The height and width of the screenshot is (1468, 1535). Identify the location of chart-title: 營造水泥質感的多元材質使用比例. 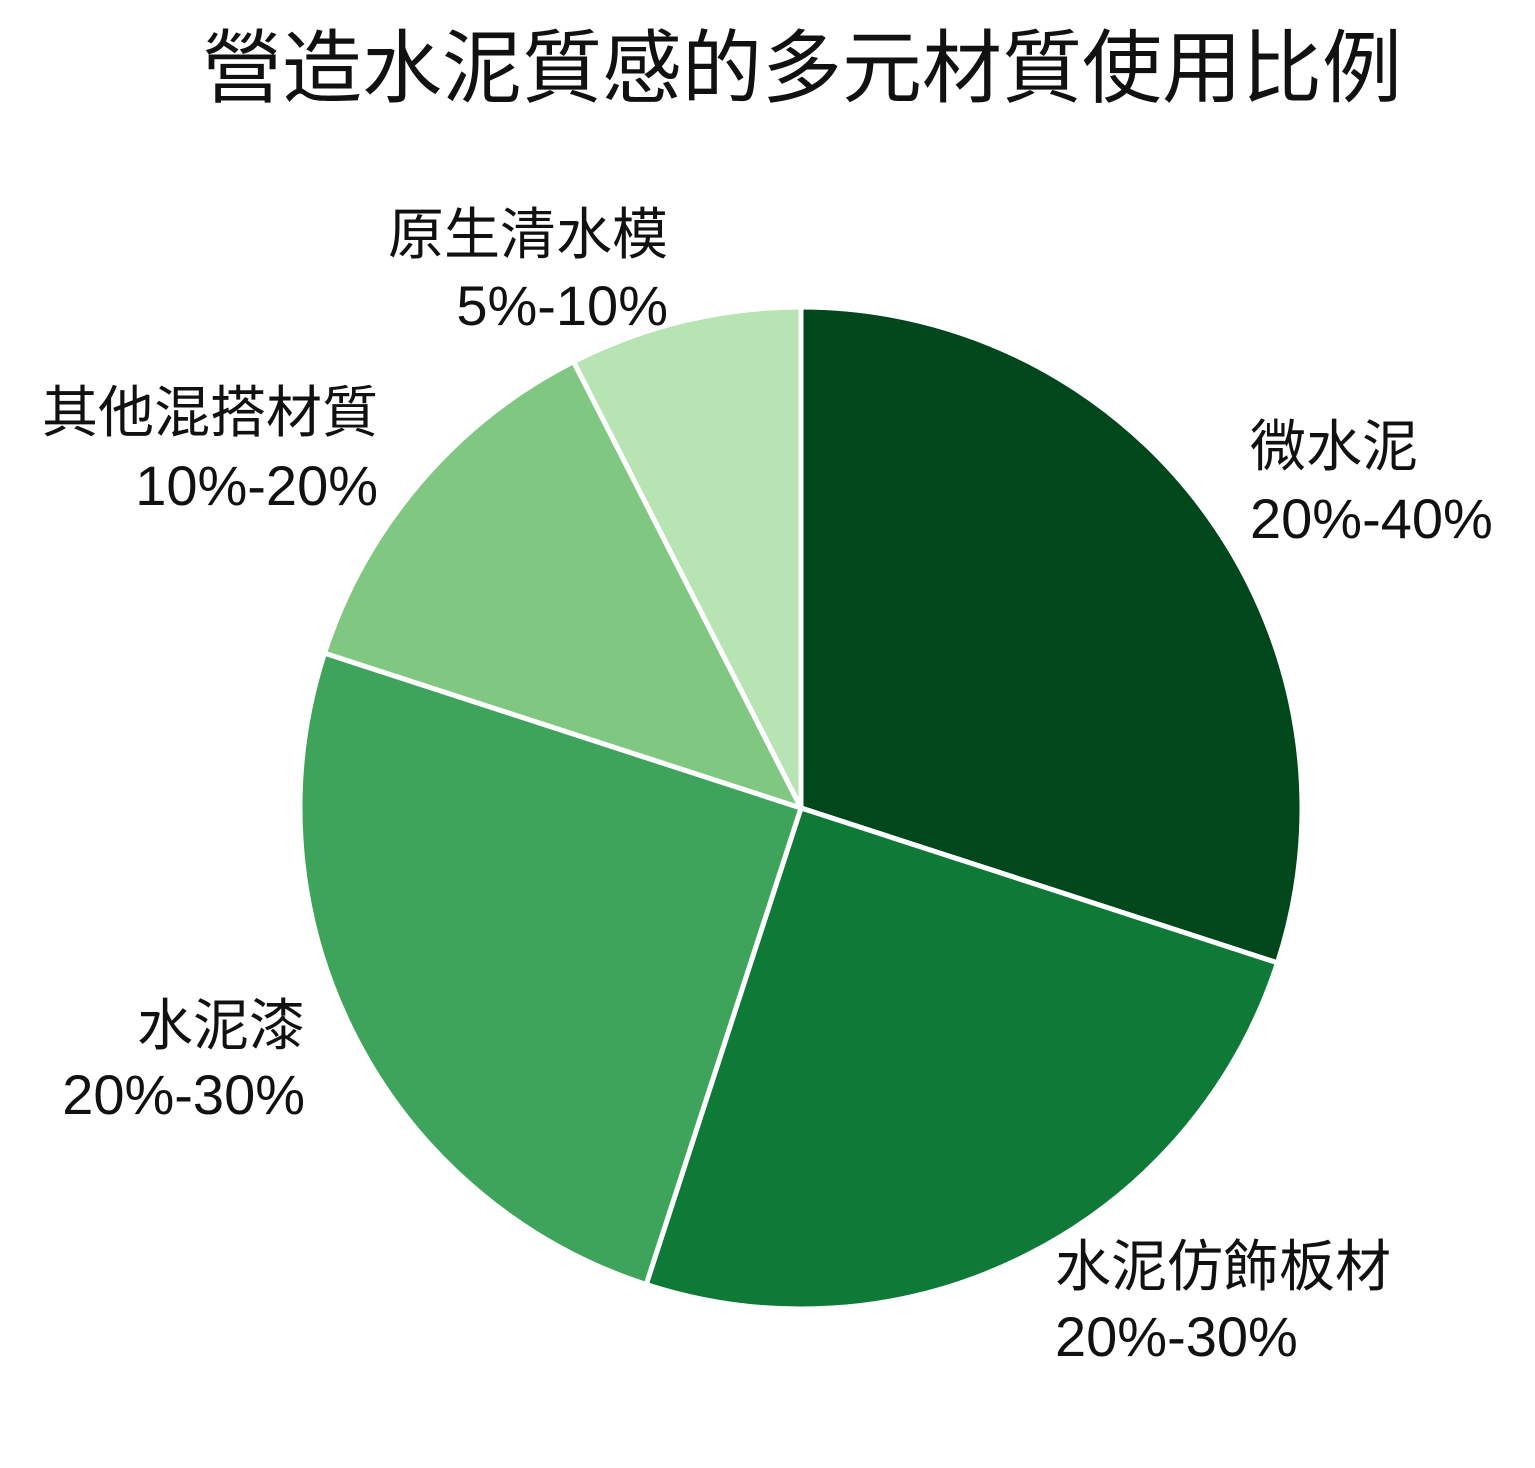
(802, 68).